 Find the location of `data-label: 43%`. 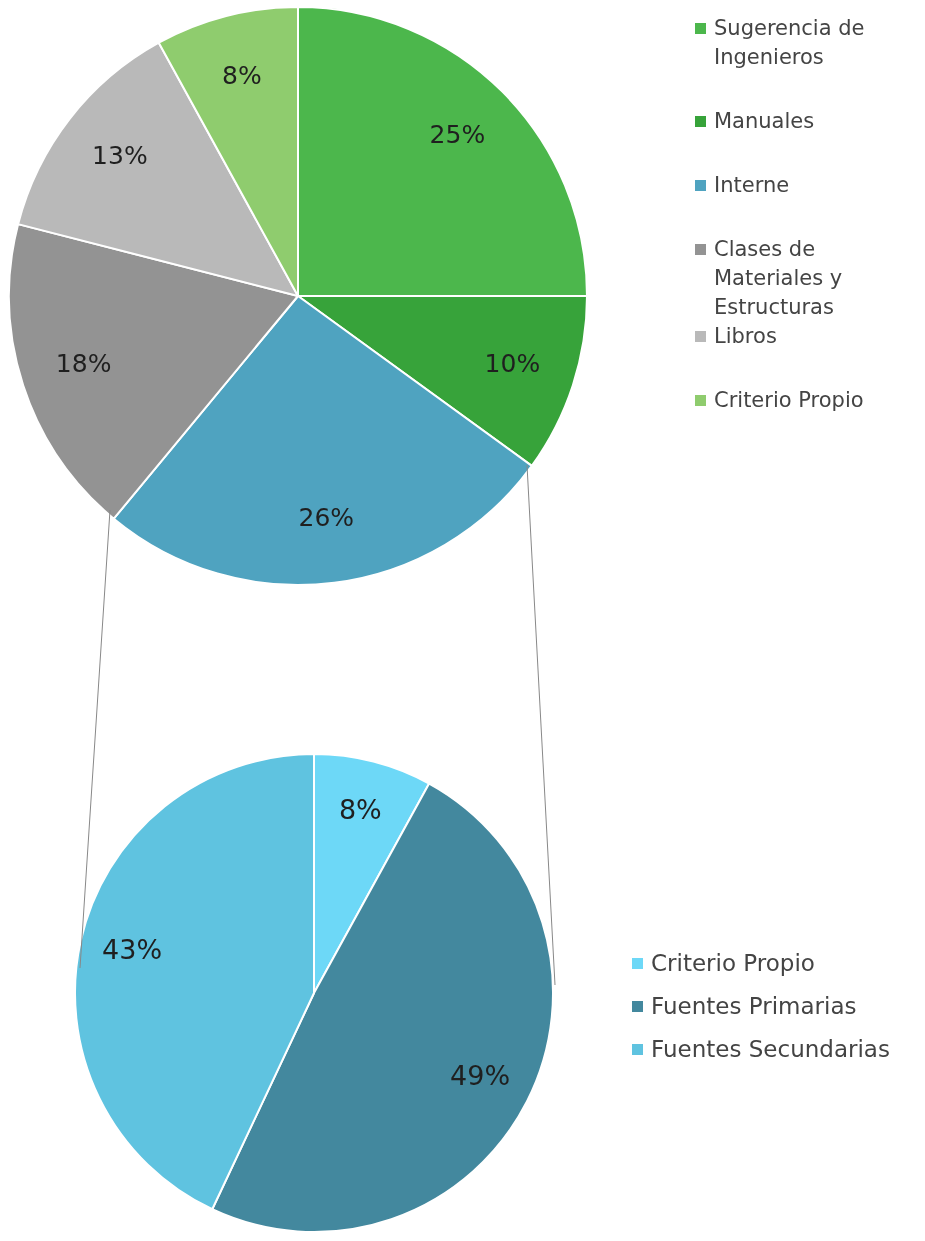

data-label: 43% is located at coordinates (132, 950).